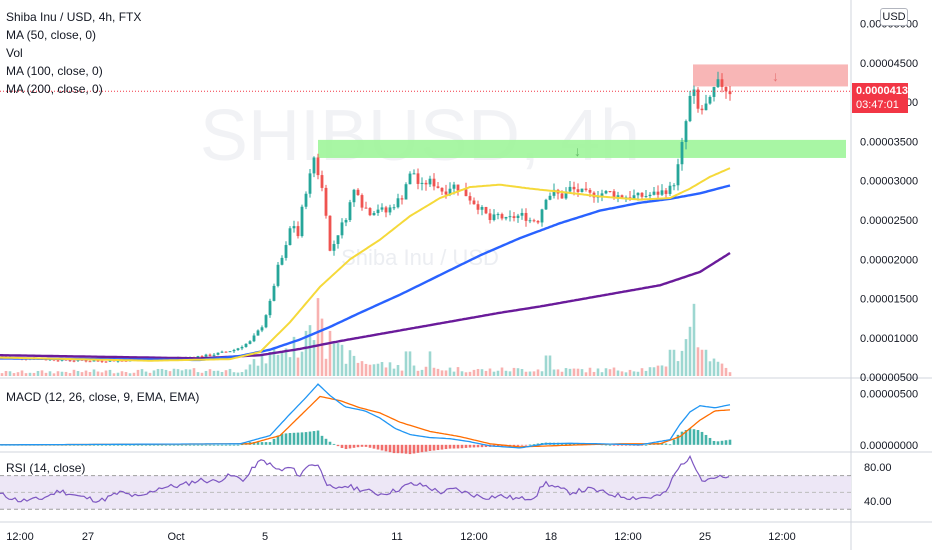  What do you see at coordinates (51, 35) in the screenshot?
I see `legend-ma50: MA (50, close, 0)` at bounding box center [51, 35].